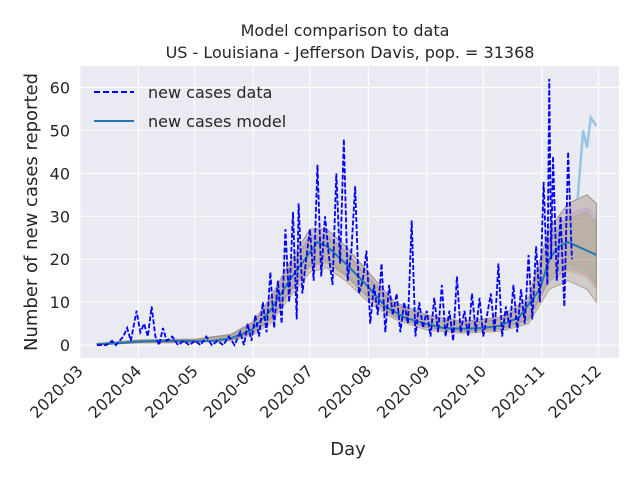 The image size is (640, 480). Describe the element at coordinates (60, 259) in the screenshot. I see `y-tick-label: 20` at that location.